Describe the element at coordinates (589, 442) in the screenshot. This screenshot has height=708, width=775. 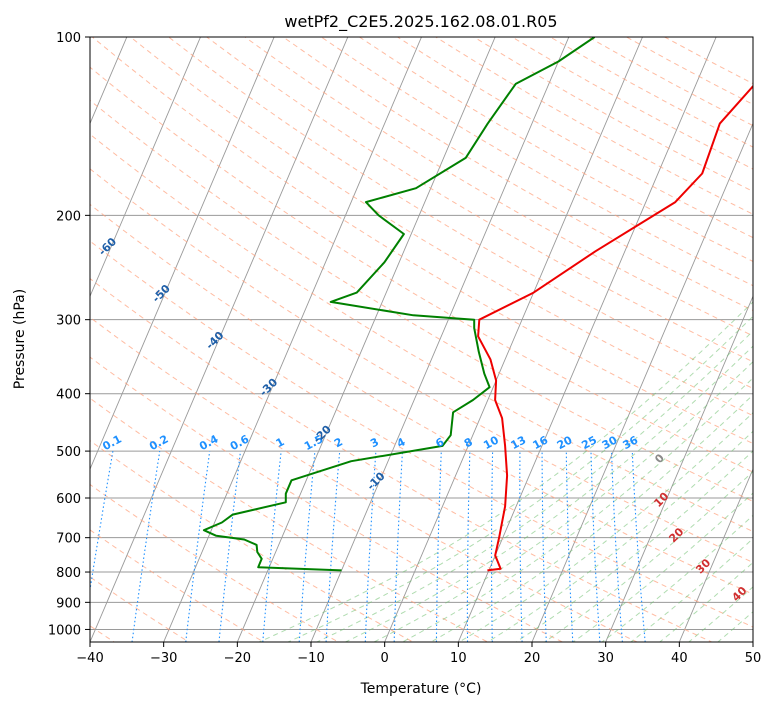
I see `mixing-ratio-label: 25` at that location.